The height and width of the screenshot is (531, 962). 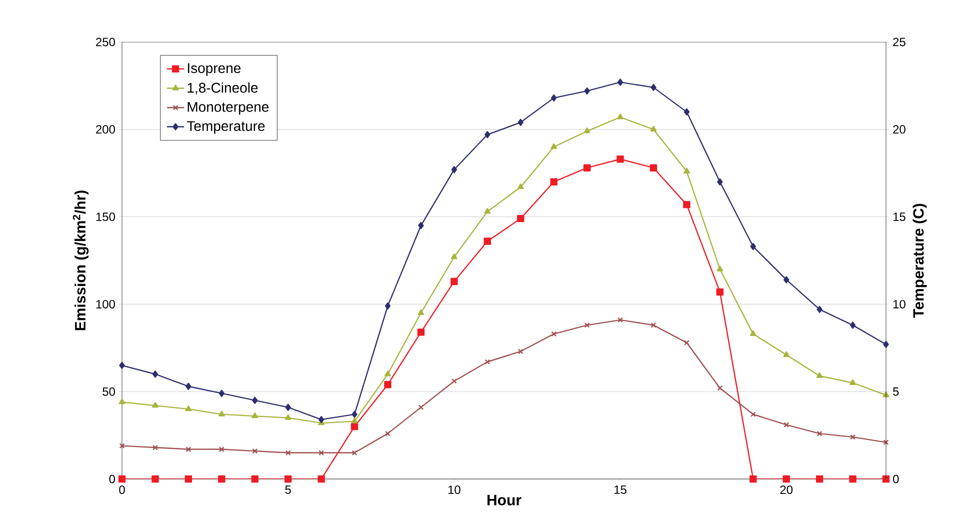 What do you see at coordinates (896, 391) in the screenshot?
I see `y2-tick-label: 5` at bounding box center [896, 391].